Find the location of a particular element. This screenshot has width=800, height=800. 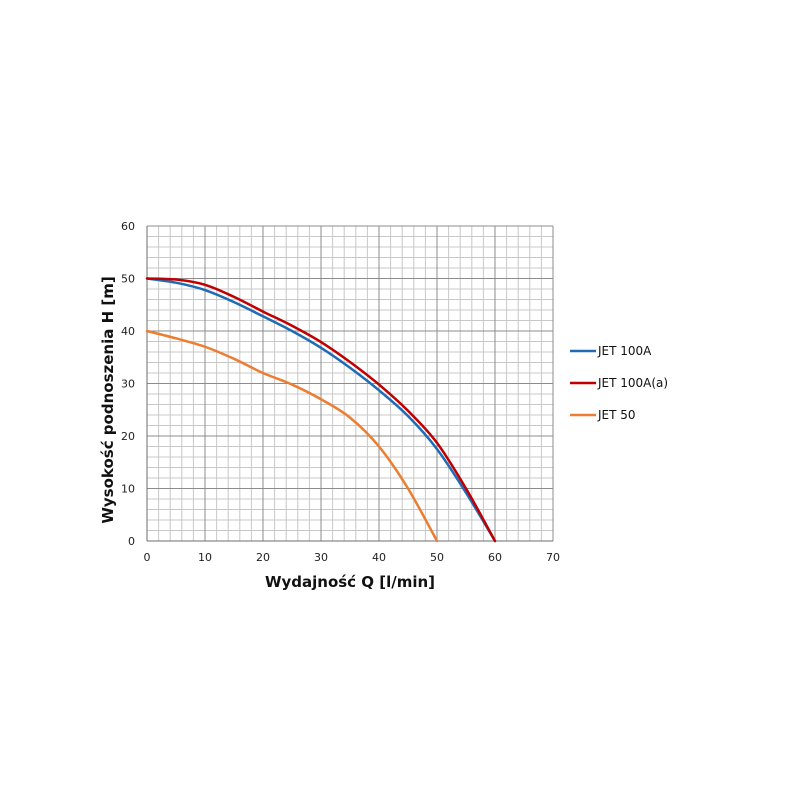

y-tick-label: 60 is located at coordinates (128, 226).